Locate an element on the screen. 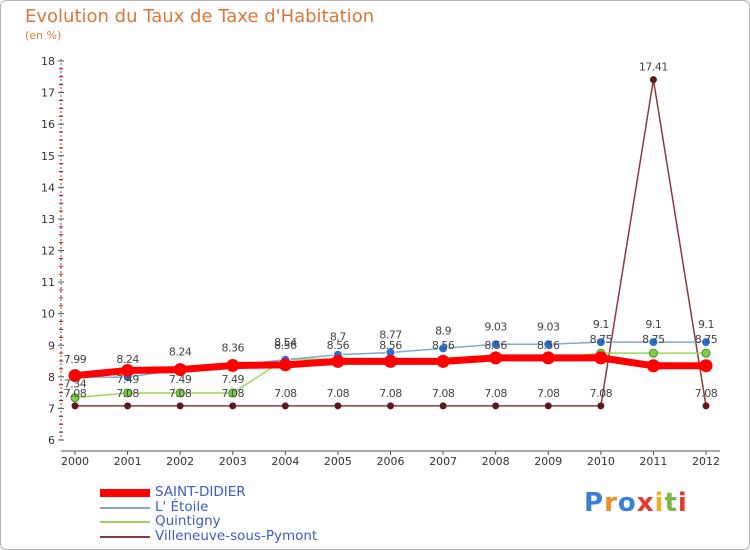  y-tick-label: 12 is located at coordinates (48, 251).